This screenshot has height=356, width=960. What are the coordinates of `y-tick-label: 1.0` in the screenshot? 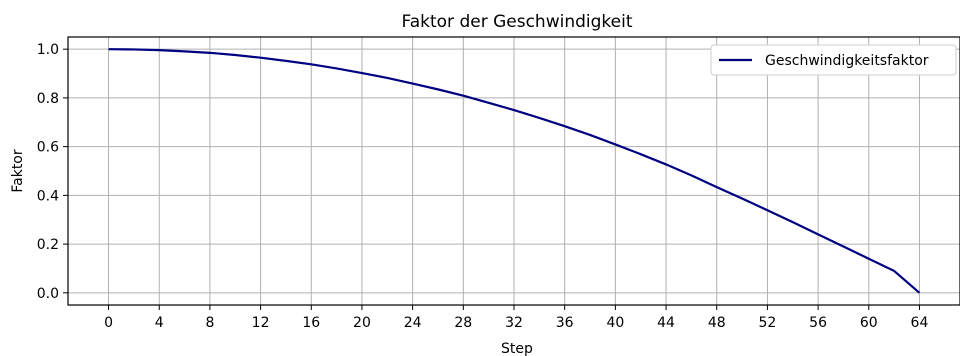 It's located at (48, 50).